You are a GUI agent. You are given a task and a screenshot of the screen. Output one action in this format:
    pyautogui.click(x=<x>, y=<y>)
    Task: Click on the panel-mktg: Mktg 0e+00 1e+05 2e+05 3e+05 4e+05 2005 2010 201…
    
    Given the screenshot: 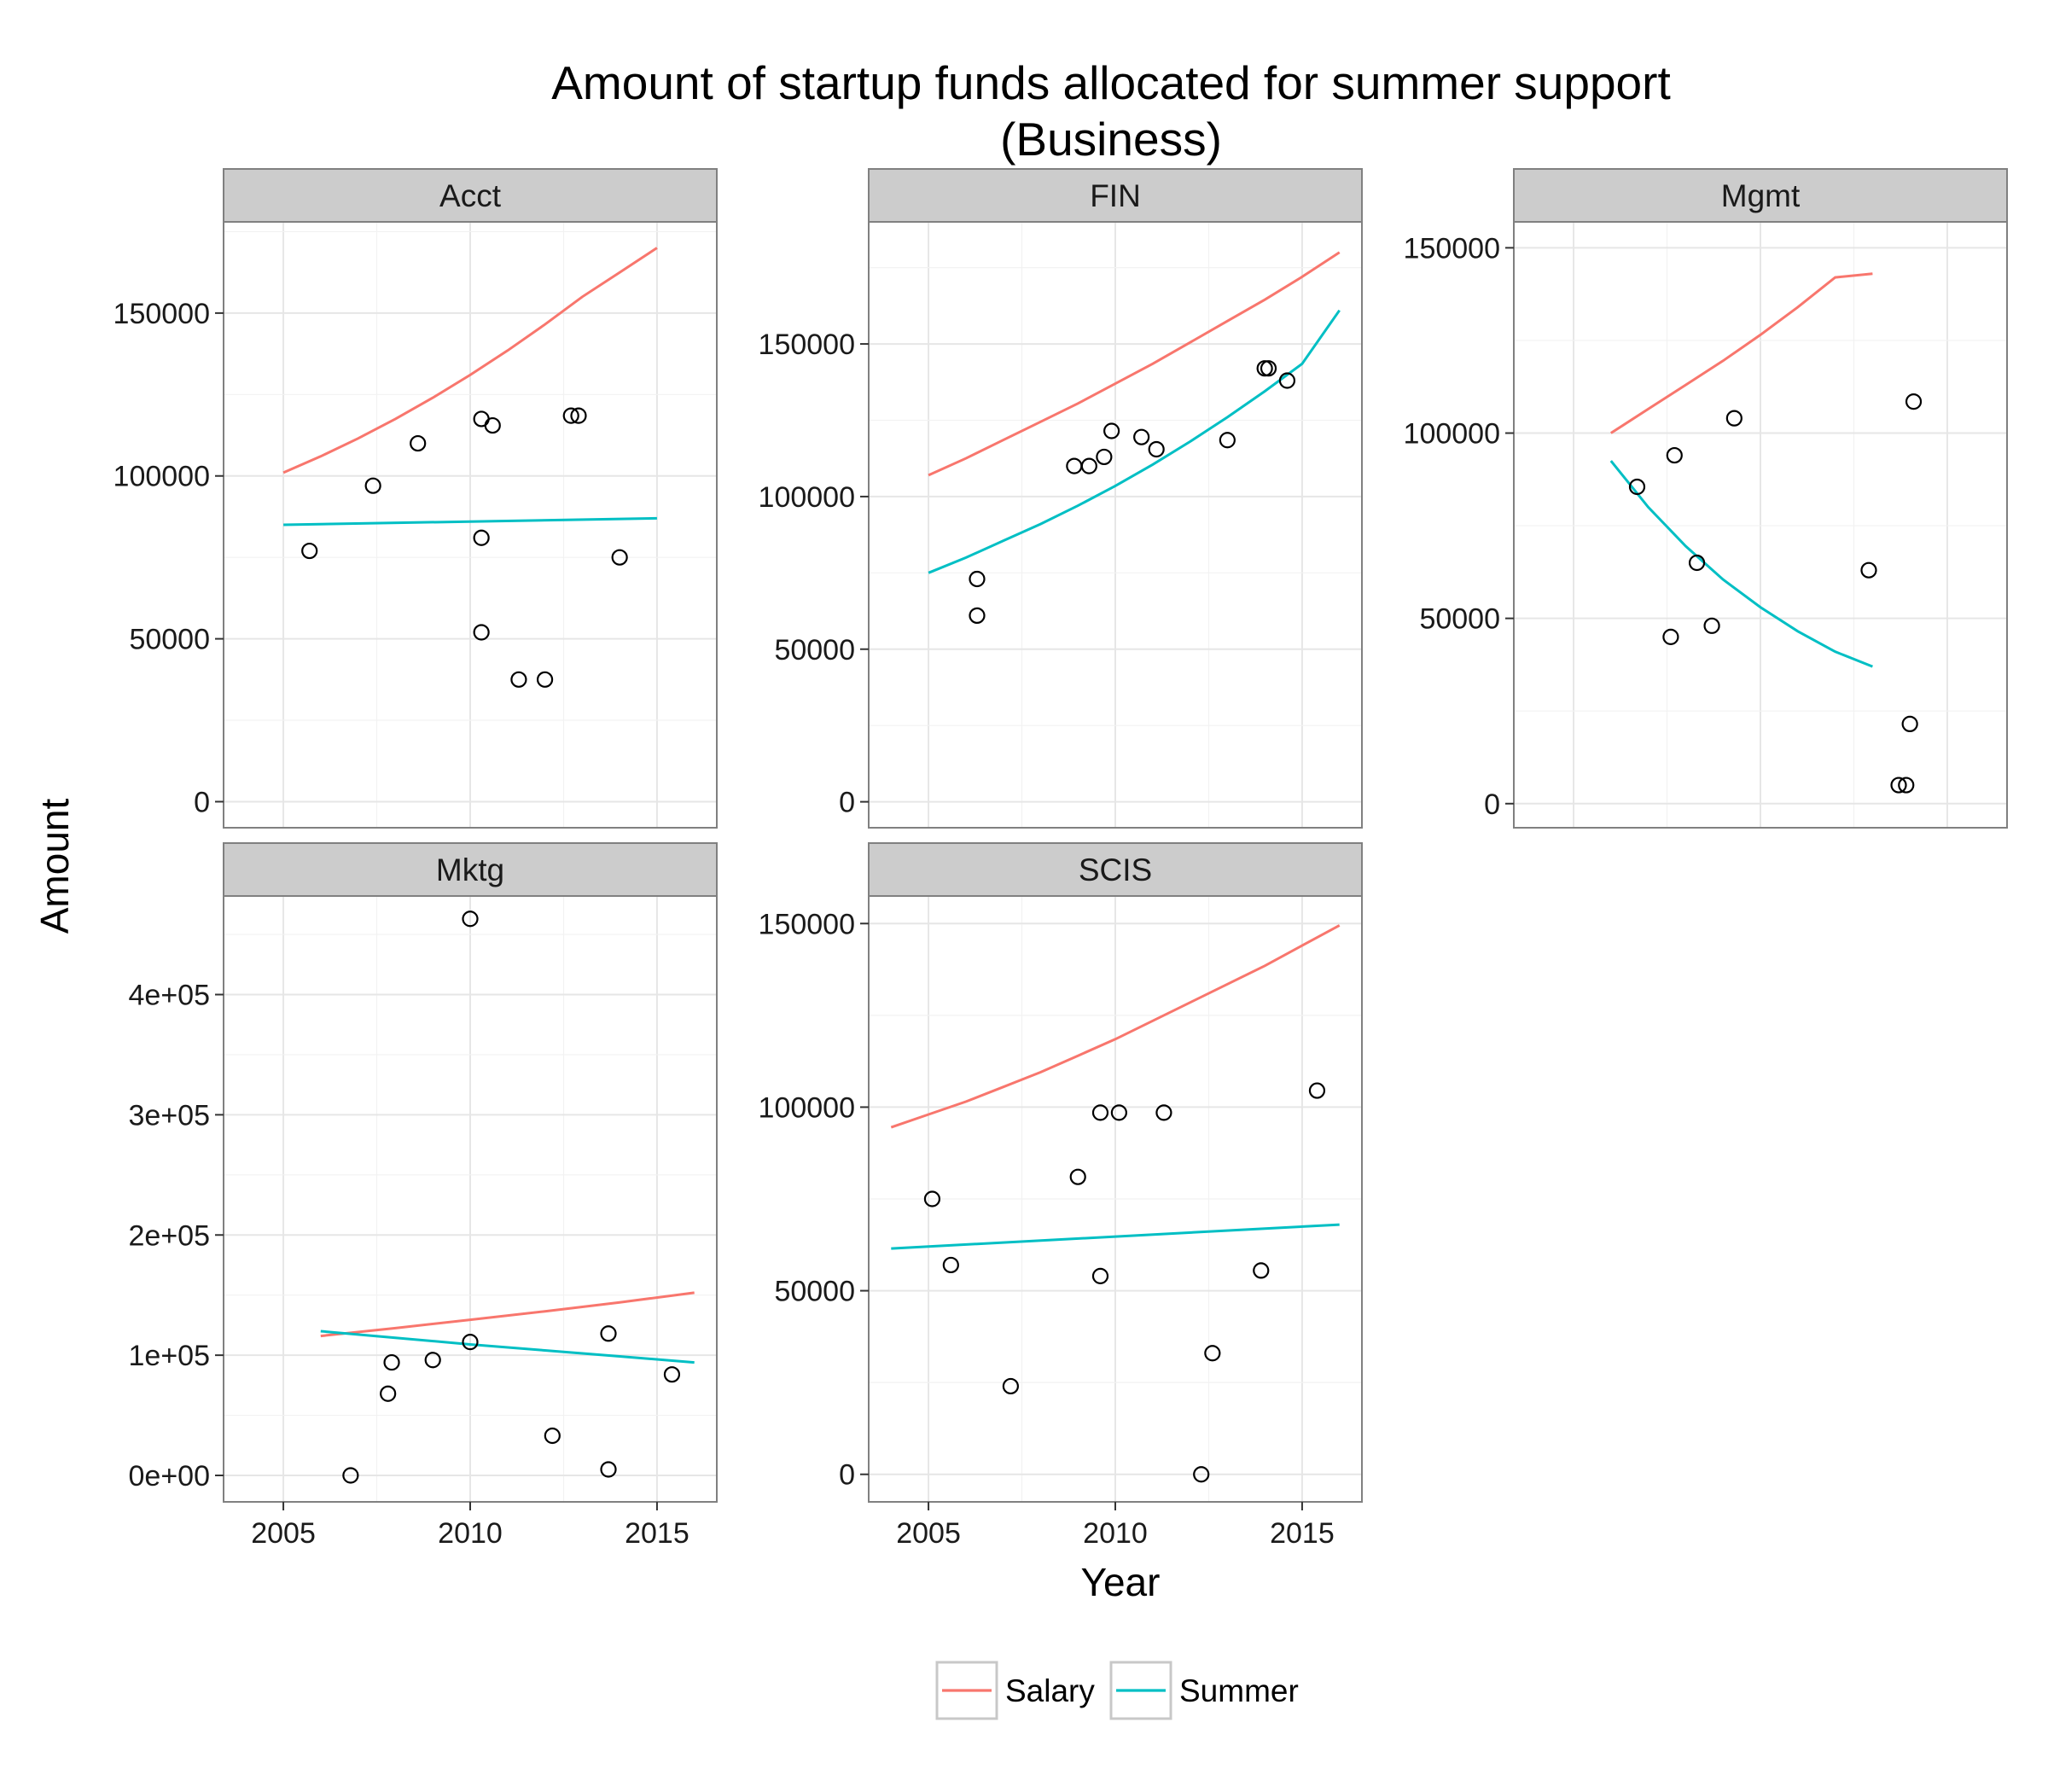 What is the action you would take?
    pyautogui.click(x=423, y=1196)
    